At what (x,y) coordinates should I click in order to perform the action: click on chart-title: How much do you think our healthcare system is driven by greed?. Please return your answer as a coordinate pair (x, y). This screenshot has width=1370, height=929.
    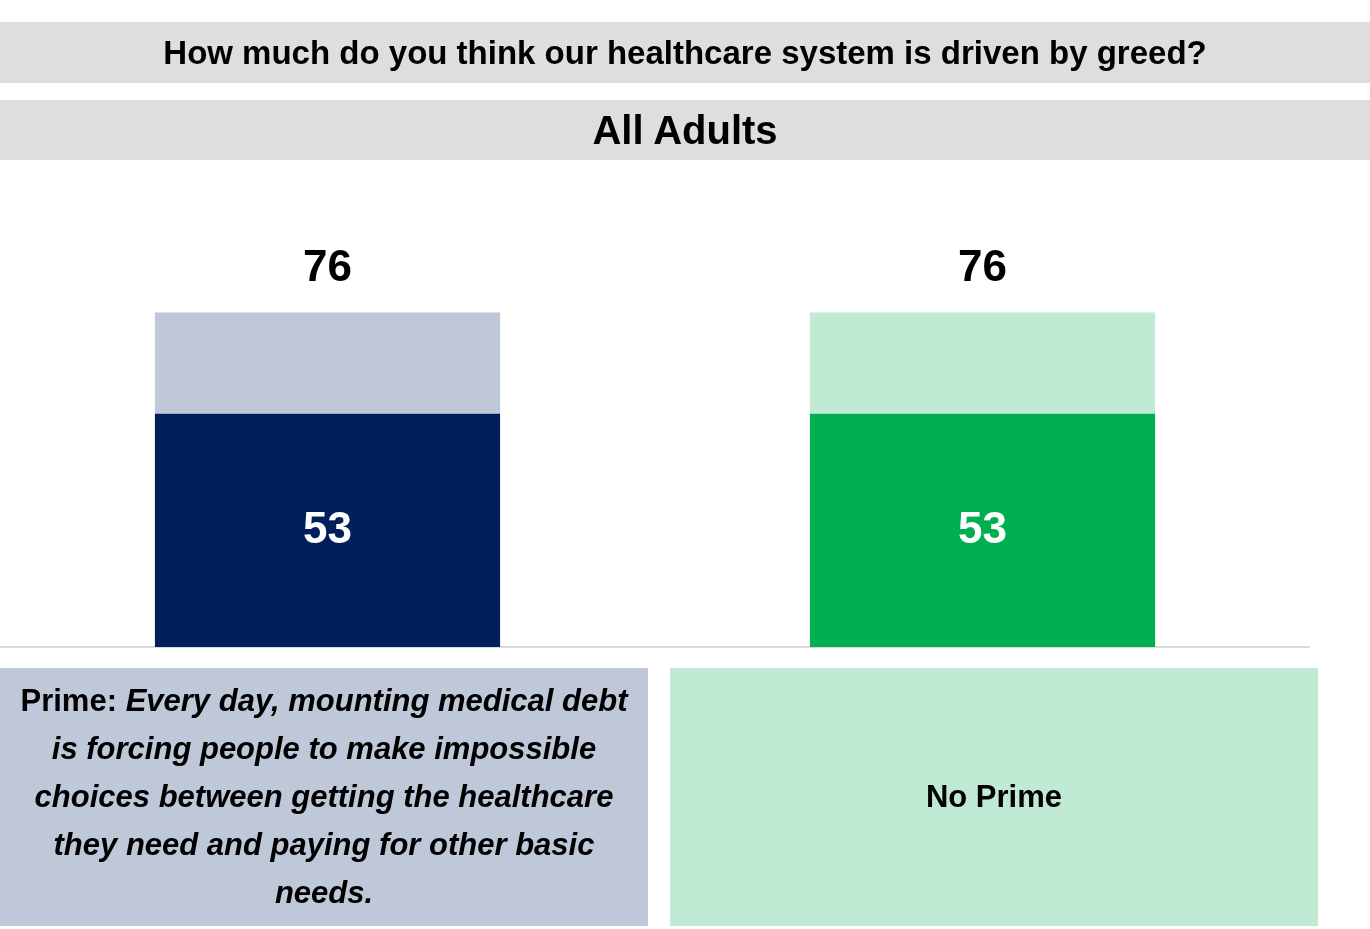
    Looking at the image, I should click on (685, 52).